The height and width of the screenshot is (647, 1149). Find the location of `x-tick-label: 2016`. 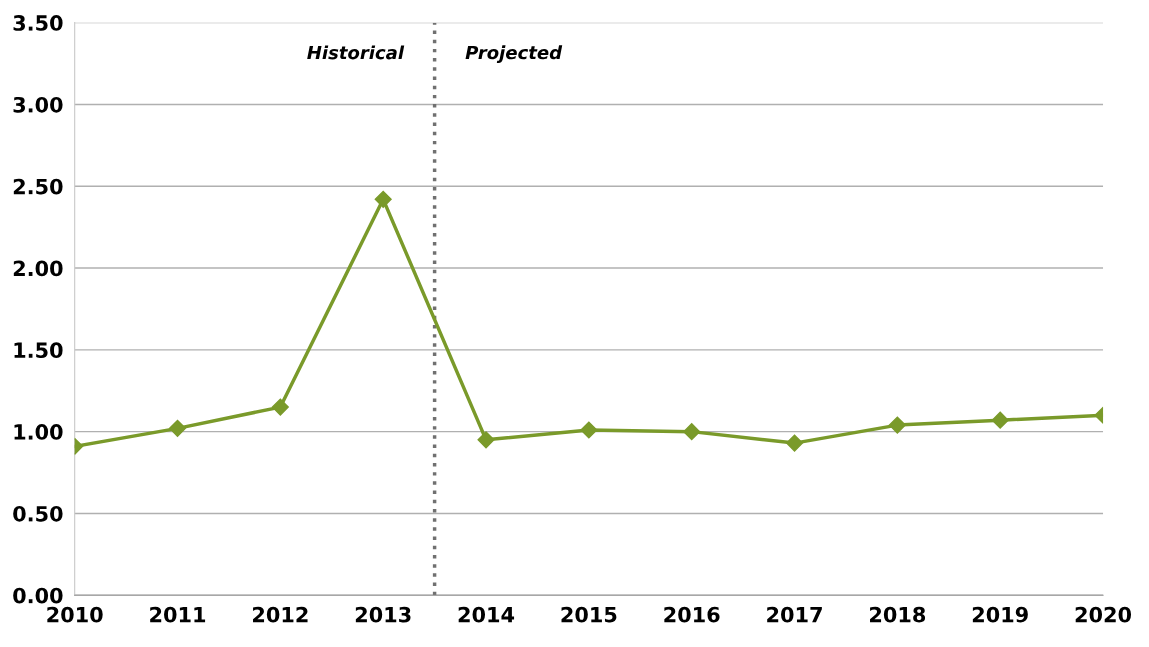

x-tick-label: 2016 is located at coordinates (692, 614).